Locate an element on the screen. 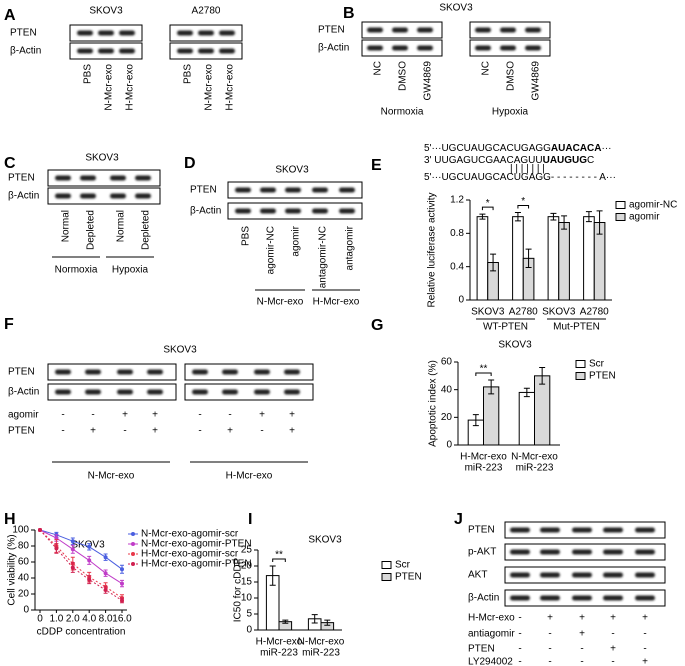 The image size is (685, 666). sequence: 3' UUGAGUCGAACAGUUUAUGUGC is located at coordinates (509, 160).